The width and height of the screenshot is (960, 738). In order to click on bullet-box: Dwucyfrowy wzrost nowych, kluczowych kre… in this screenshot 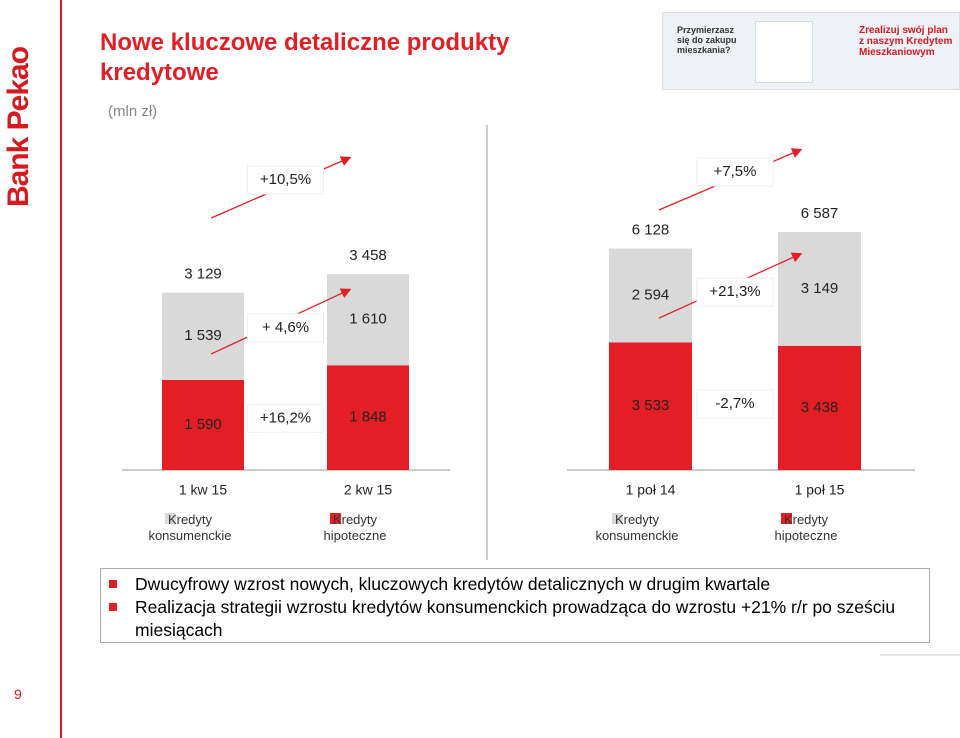, I will do `click(515, 605)`.